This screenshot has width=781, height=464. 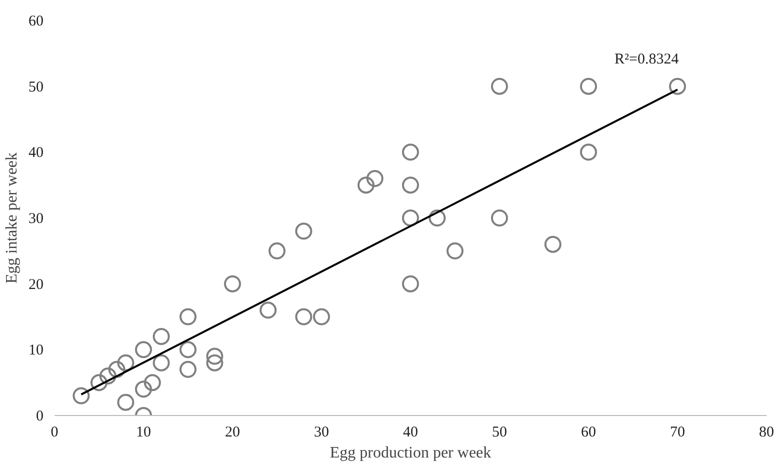 What do you see at coordinates (232, 432) in the screenshot?
I see `x-tick-label: 20` at bounding box center [232, 432].